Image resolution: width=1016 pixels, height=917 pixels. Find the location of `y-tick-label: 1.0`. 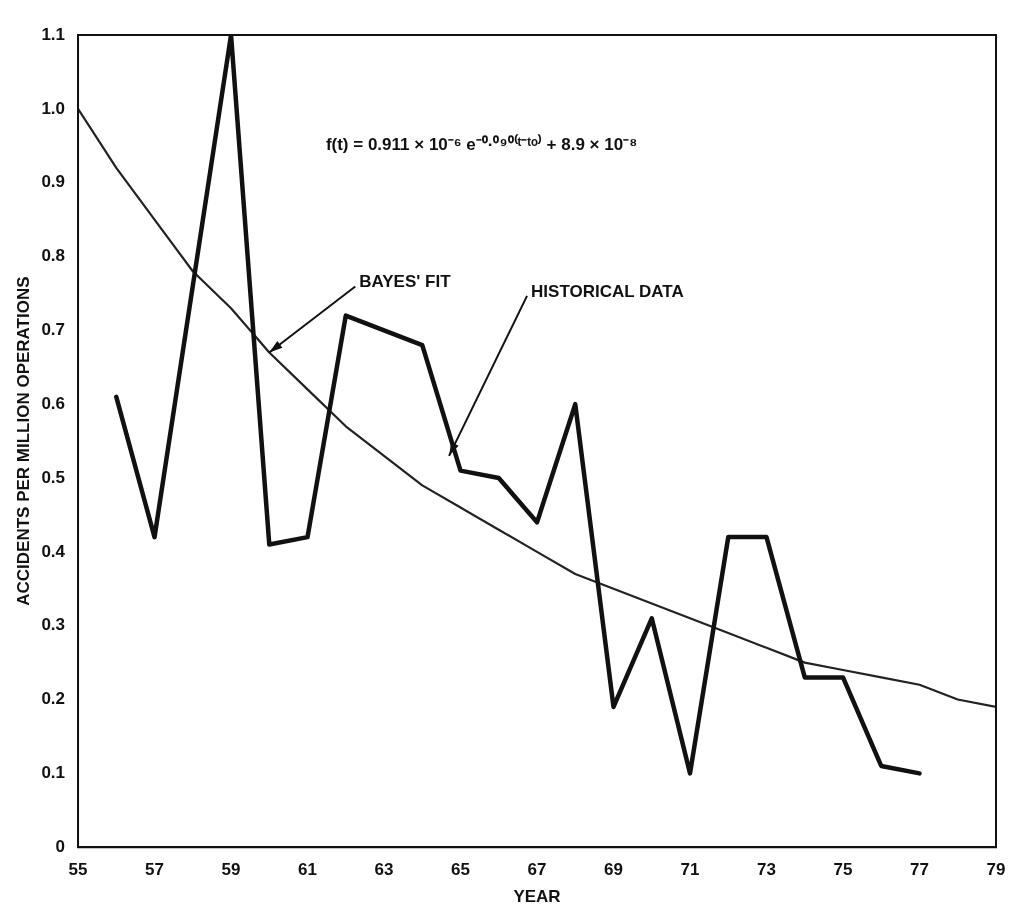

y-tick-label: 1.0 is located at coordinates (53, 108).